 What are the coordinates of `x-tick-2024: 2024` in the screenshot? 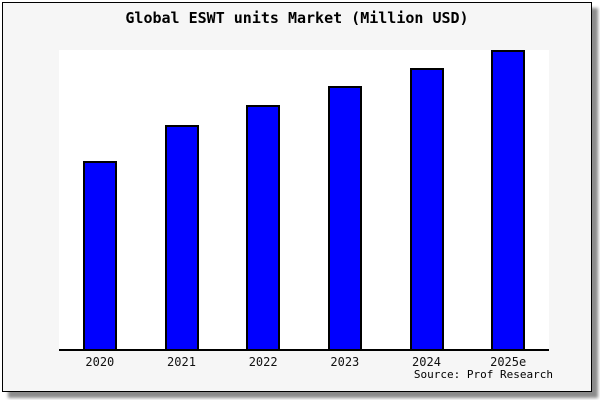 It's located at (426, 362).